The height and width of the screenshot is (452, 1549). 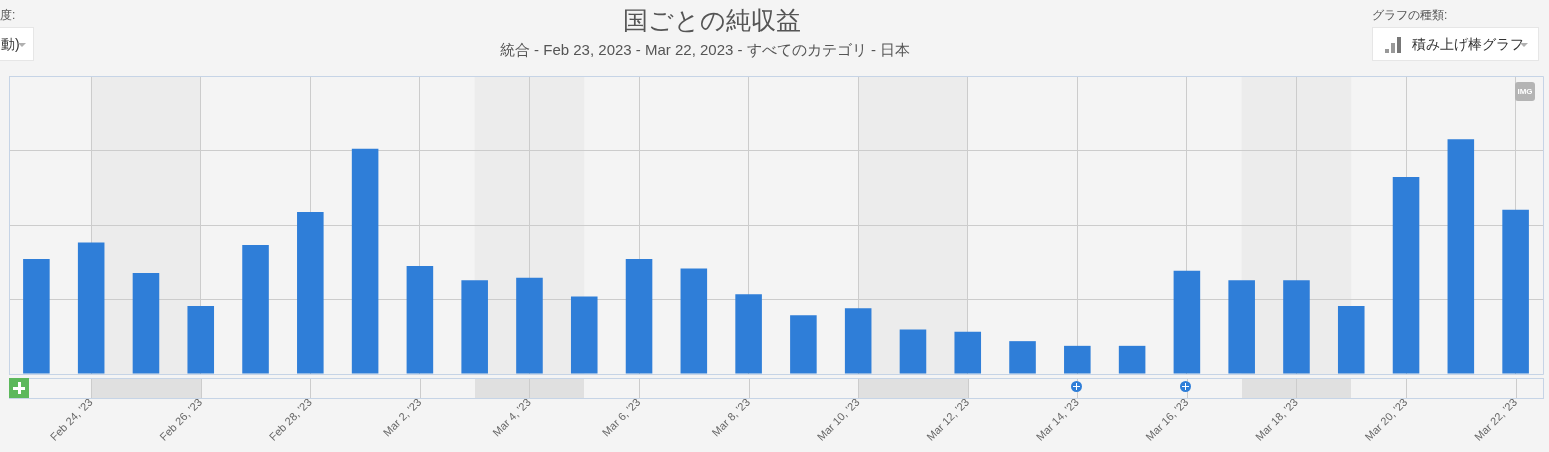 What do you see at coordinates (1496, 419) in the screenshot?
I see `x-tick-label: Mar 22, '23` at bounding box center [1496, 419].